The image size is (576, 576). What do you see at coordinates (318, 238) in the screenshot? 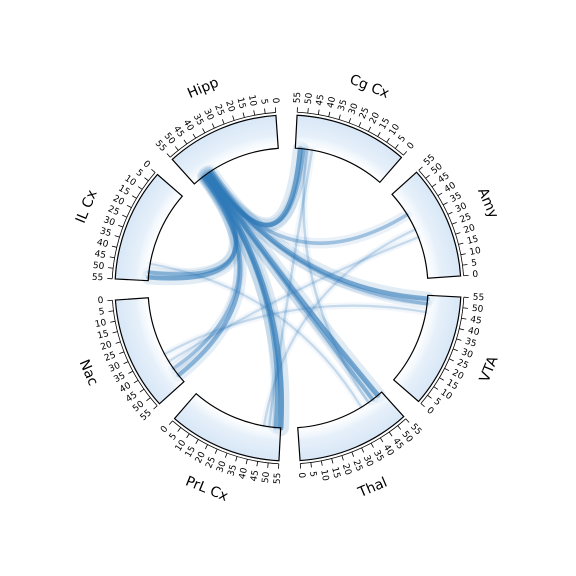
I see `link-hipp-vta` at bounding box center [318, 238].